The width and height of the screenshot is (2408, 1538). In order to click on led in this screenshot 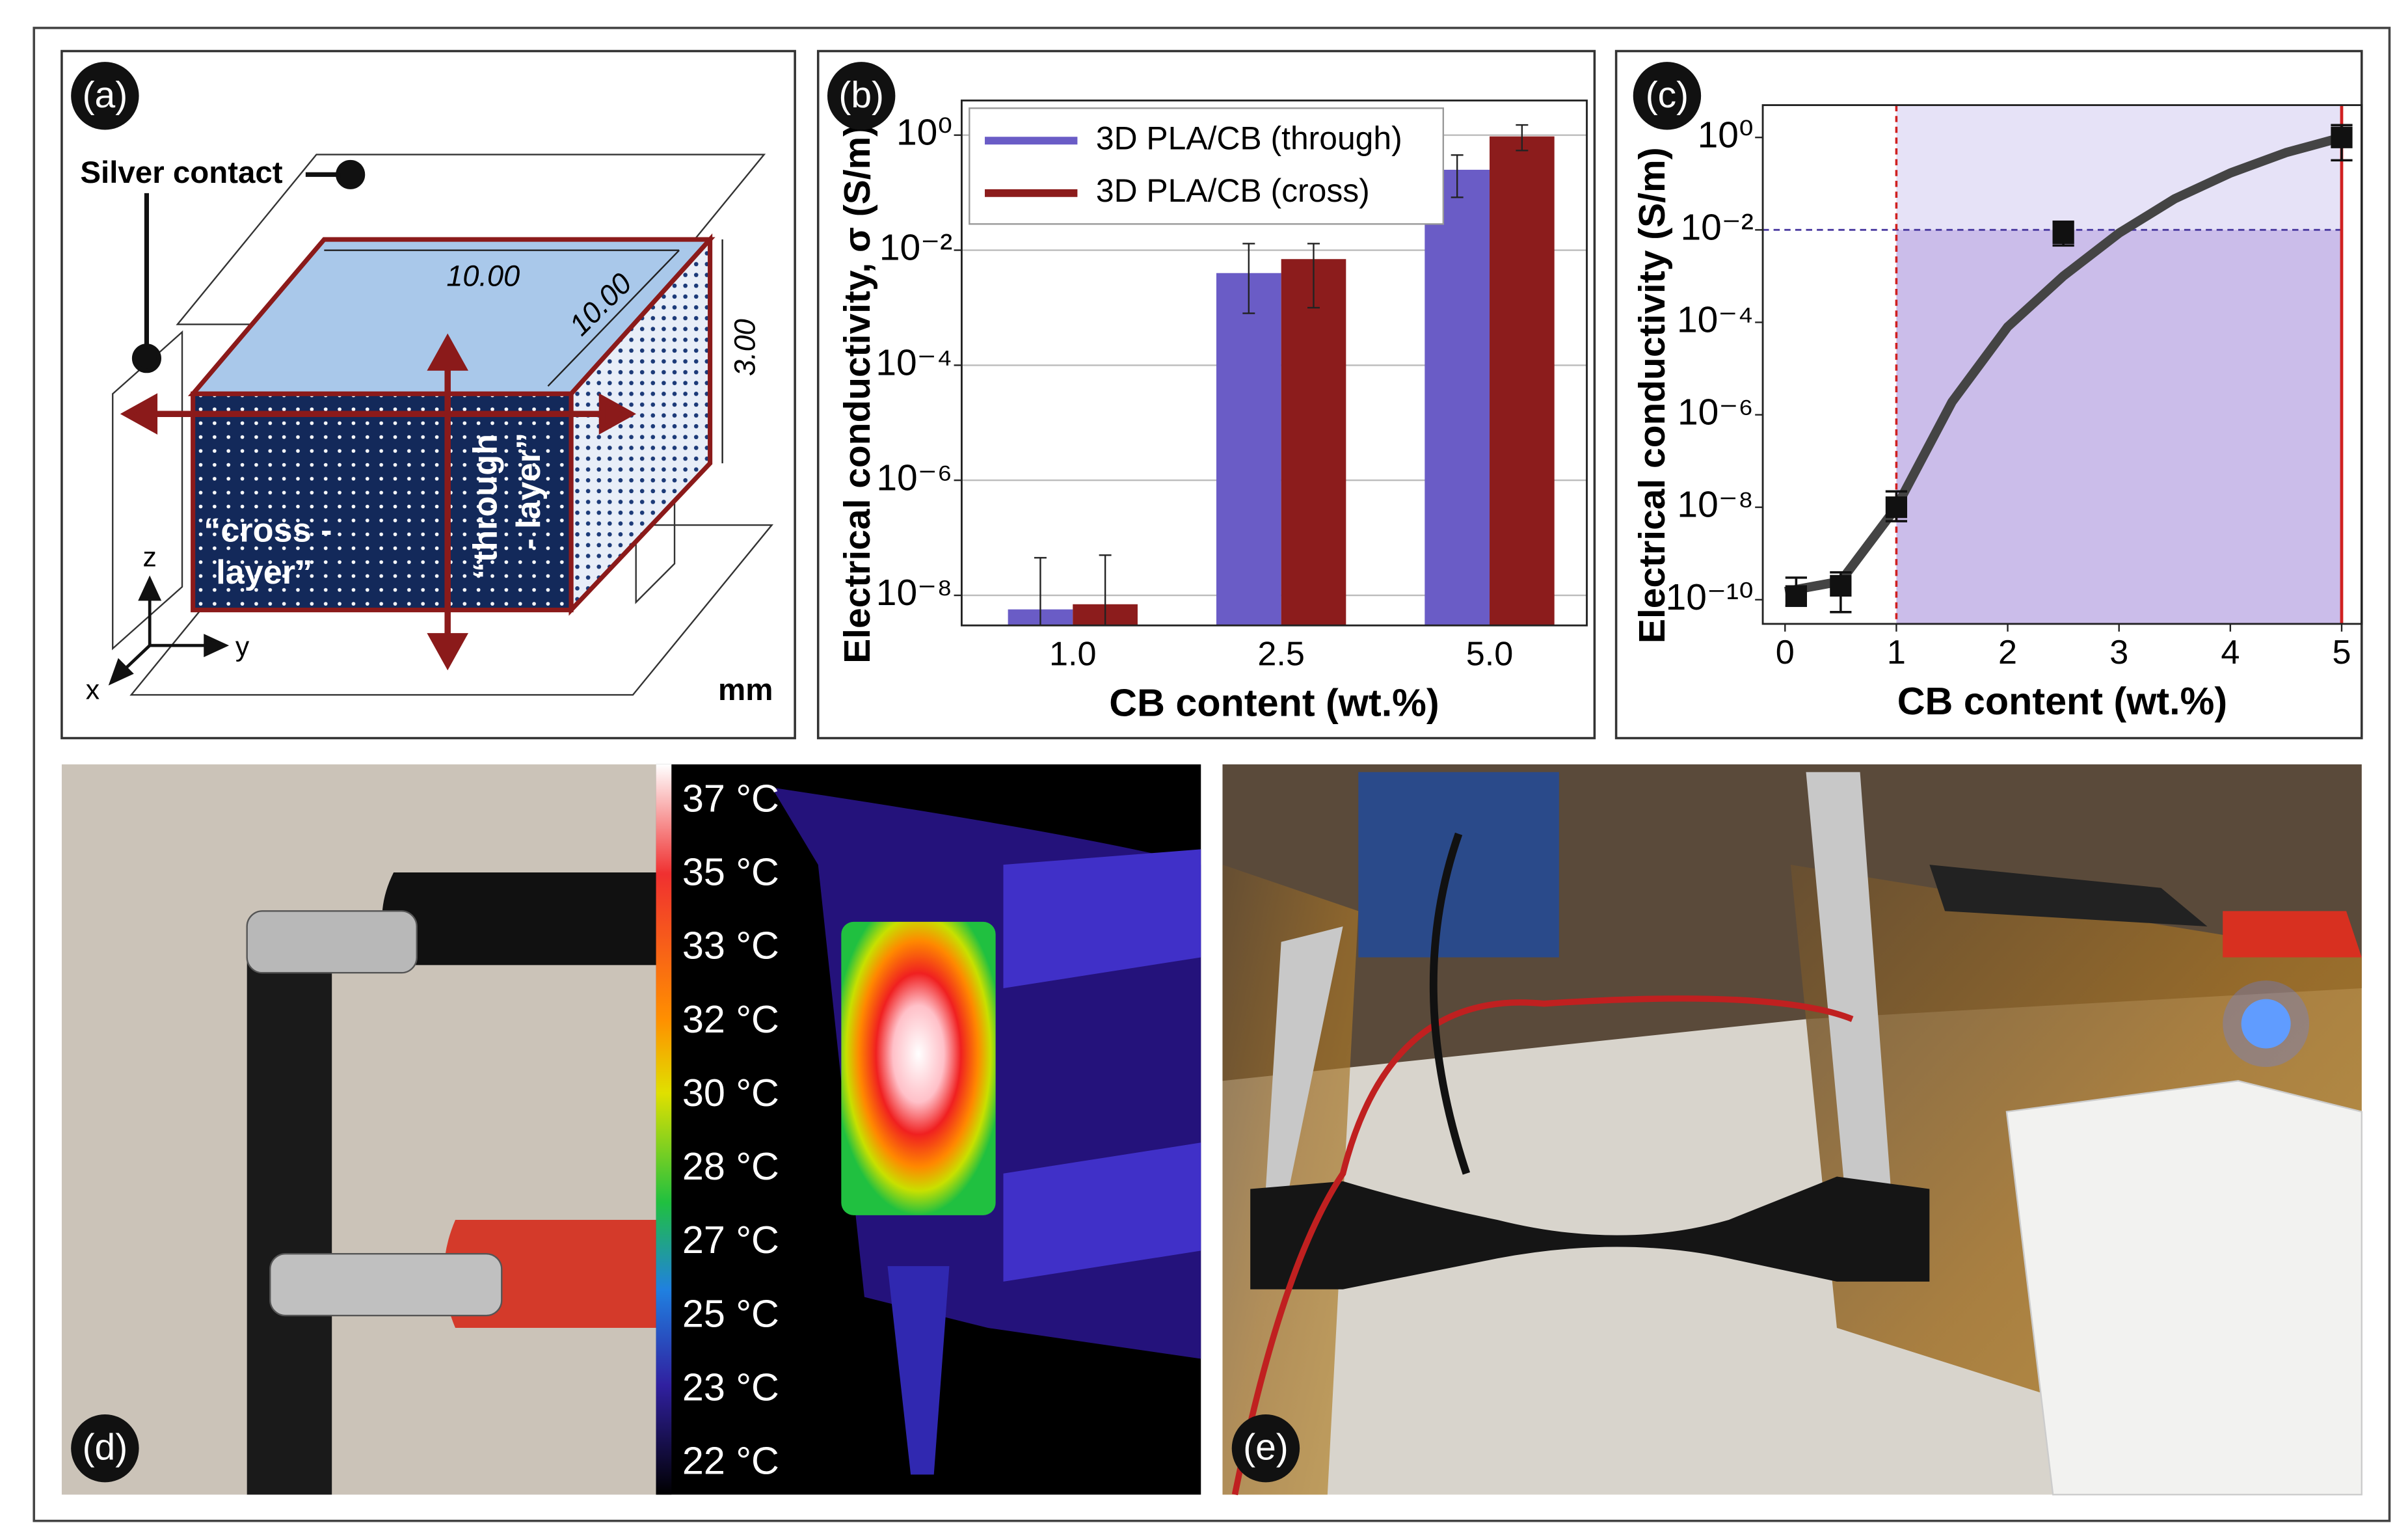, I will do `click(2266, 1024)`.